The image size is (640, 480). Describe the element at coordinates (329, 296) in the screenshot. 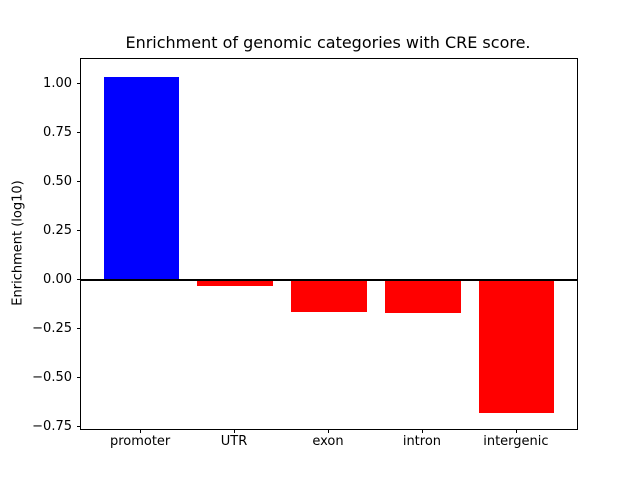

I see `bar-exon` at that location.